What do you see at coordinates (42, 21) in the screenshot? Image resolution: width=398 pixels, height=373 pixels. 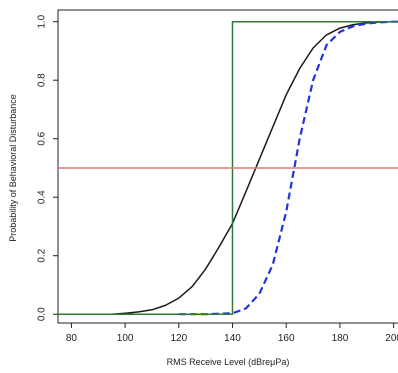 I see `y-tick-label: 1.0` at bounding box center [42, 21].